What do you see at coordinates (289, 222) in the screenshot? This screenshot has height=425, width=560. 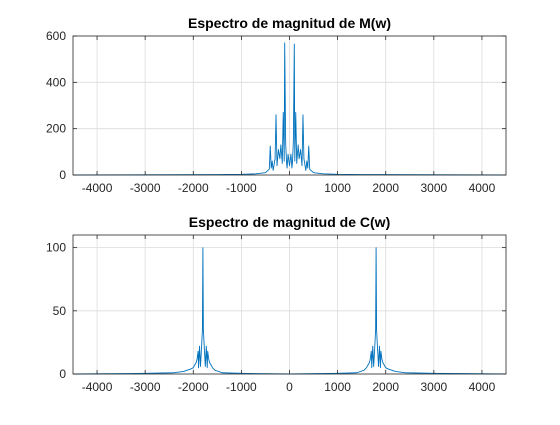 I see `chart-title: Espectro de magnitud de C(w)` at bounding box center [289, 222].